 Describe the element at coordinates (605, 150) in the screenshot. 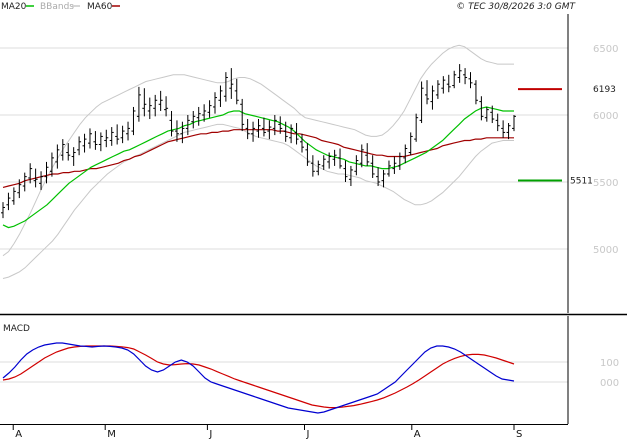

I see `price-axis: 6500 6000 5500 5000` at that location.